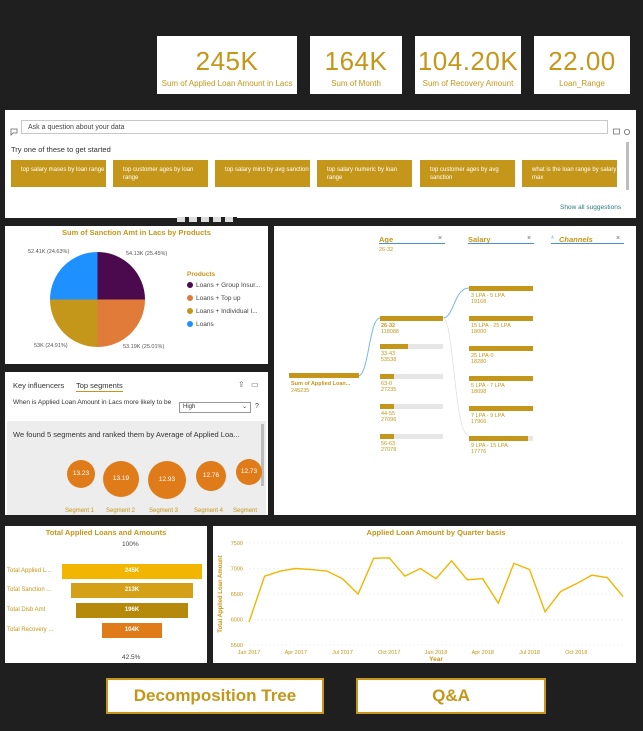 This screenshot has height=731, width=643. I want to click on kpi-card-recovery: 104.20K Sum of Recovery Amount, so click(468, 65).